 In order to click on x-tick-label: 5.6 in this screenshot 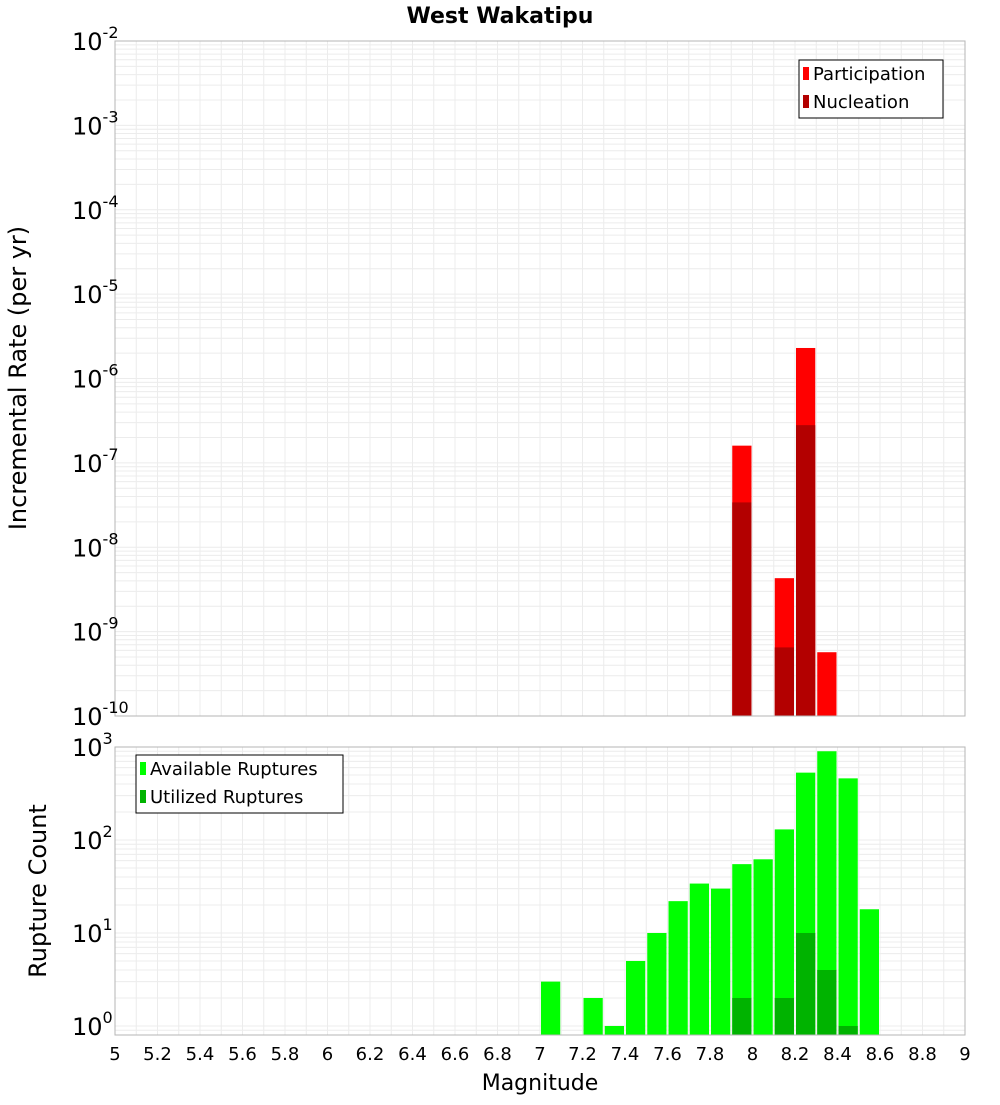, I will do `click(242, 1054)`.